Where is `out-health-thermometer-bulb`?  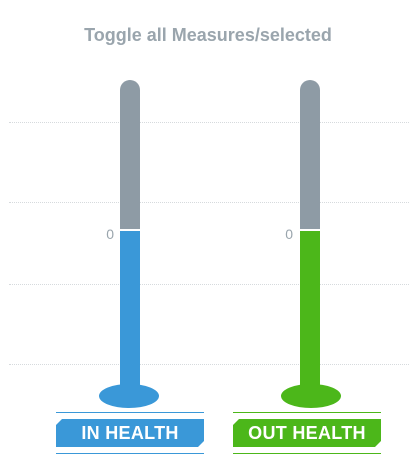 out-health-thermometer-bulb is located at coordinates (311, 396).